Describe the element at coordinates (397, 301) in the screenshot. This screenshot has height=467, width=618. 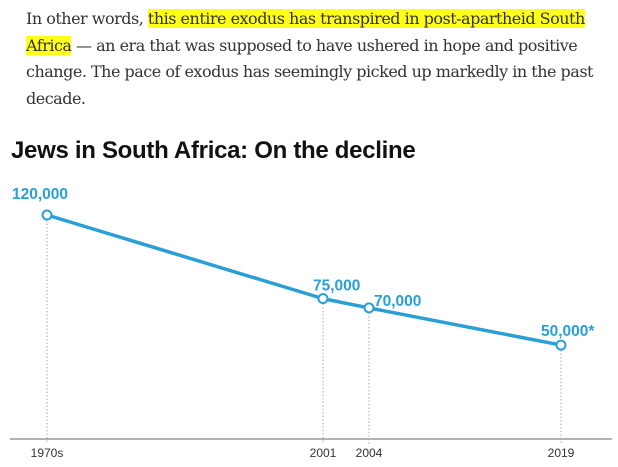
I see `data-label: 70,000` at that location.